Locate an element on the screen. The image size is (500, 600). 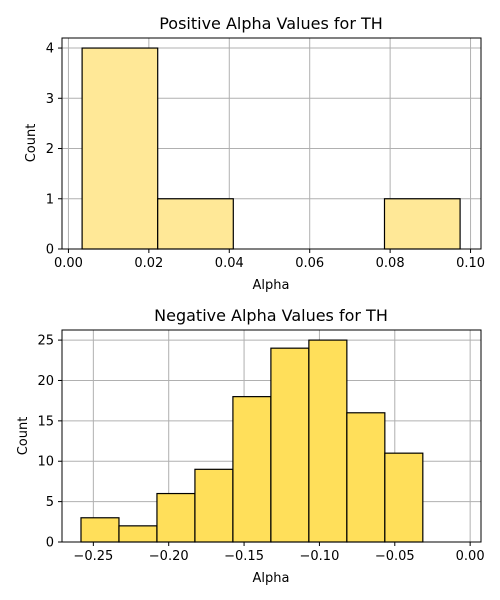
x-tick-label: −0.05 is located at coordinates (395, 556).